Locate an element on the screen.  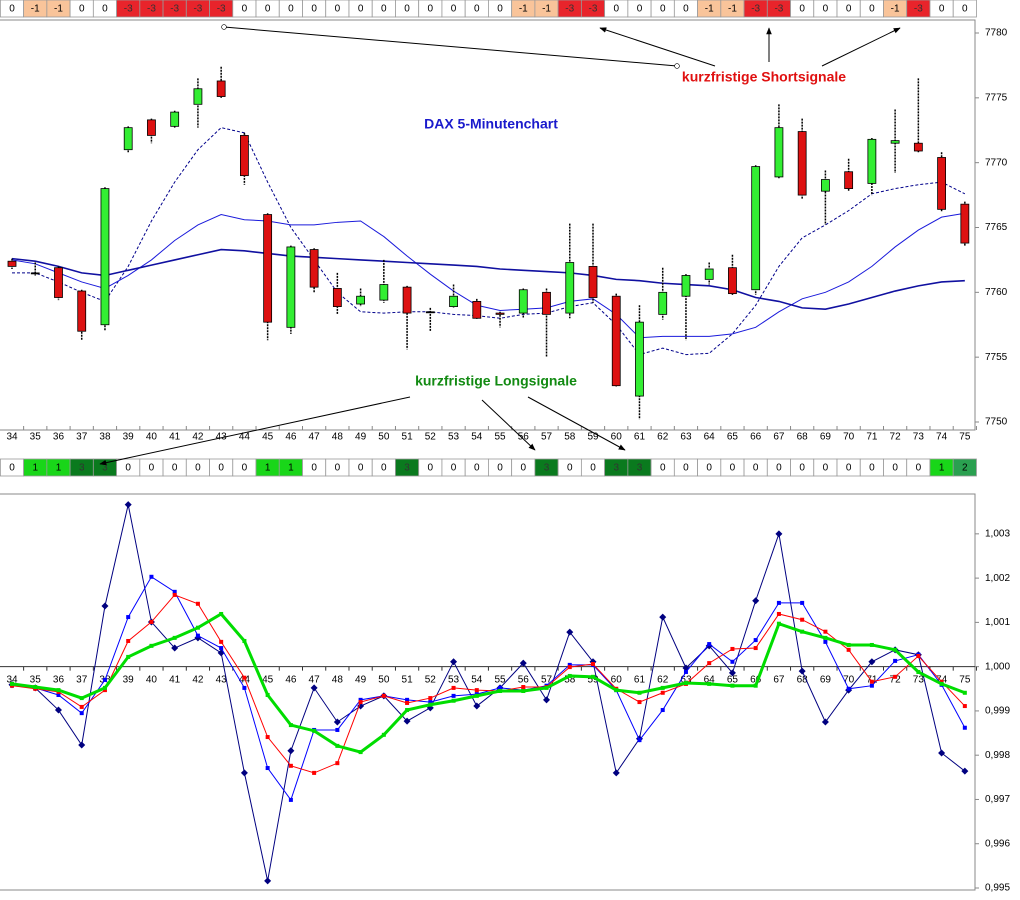
x-tick-label: 36 is located at coordinates (59, 679).